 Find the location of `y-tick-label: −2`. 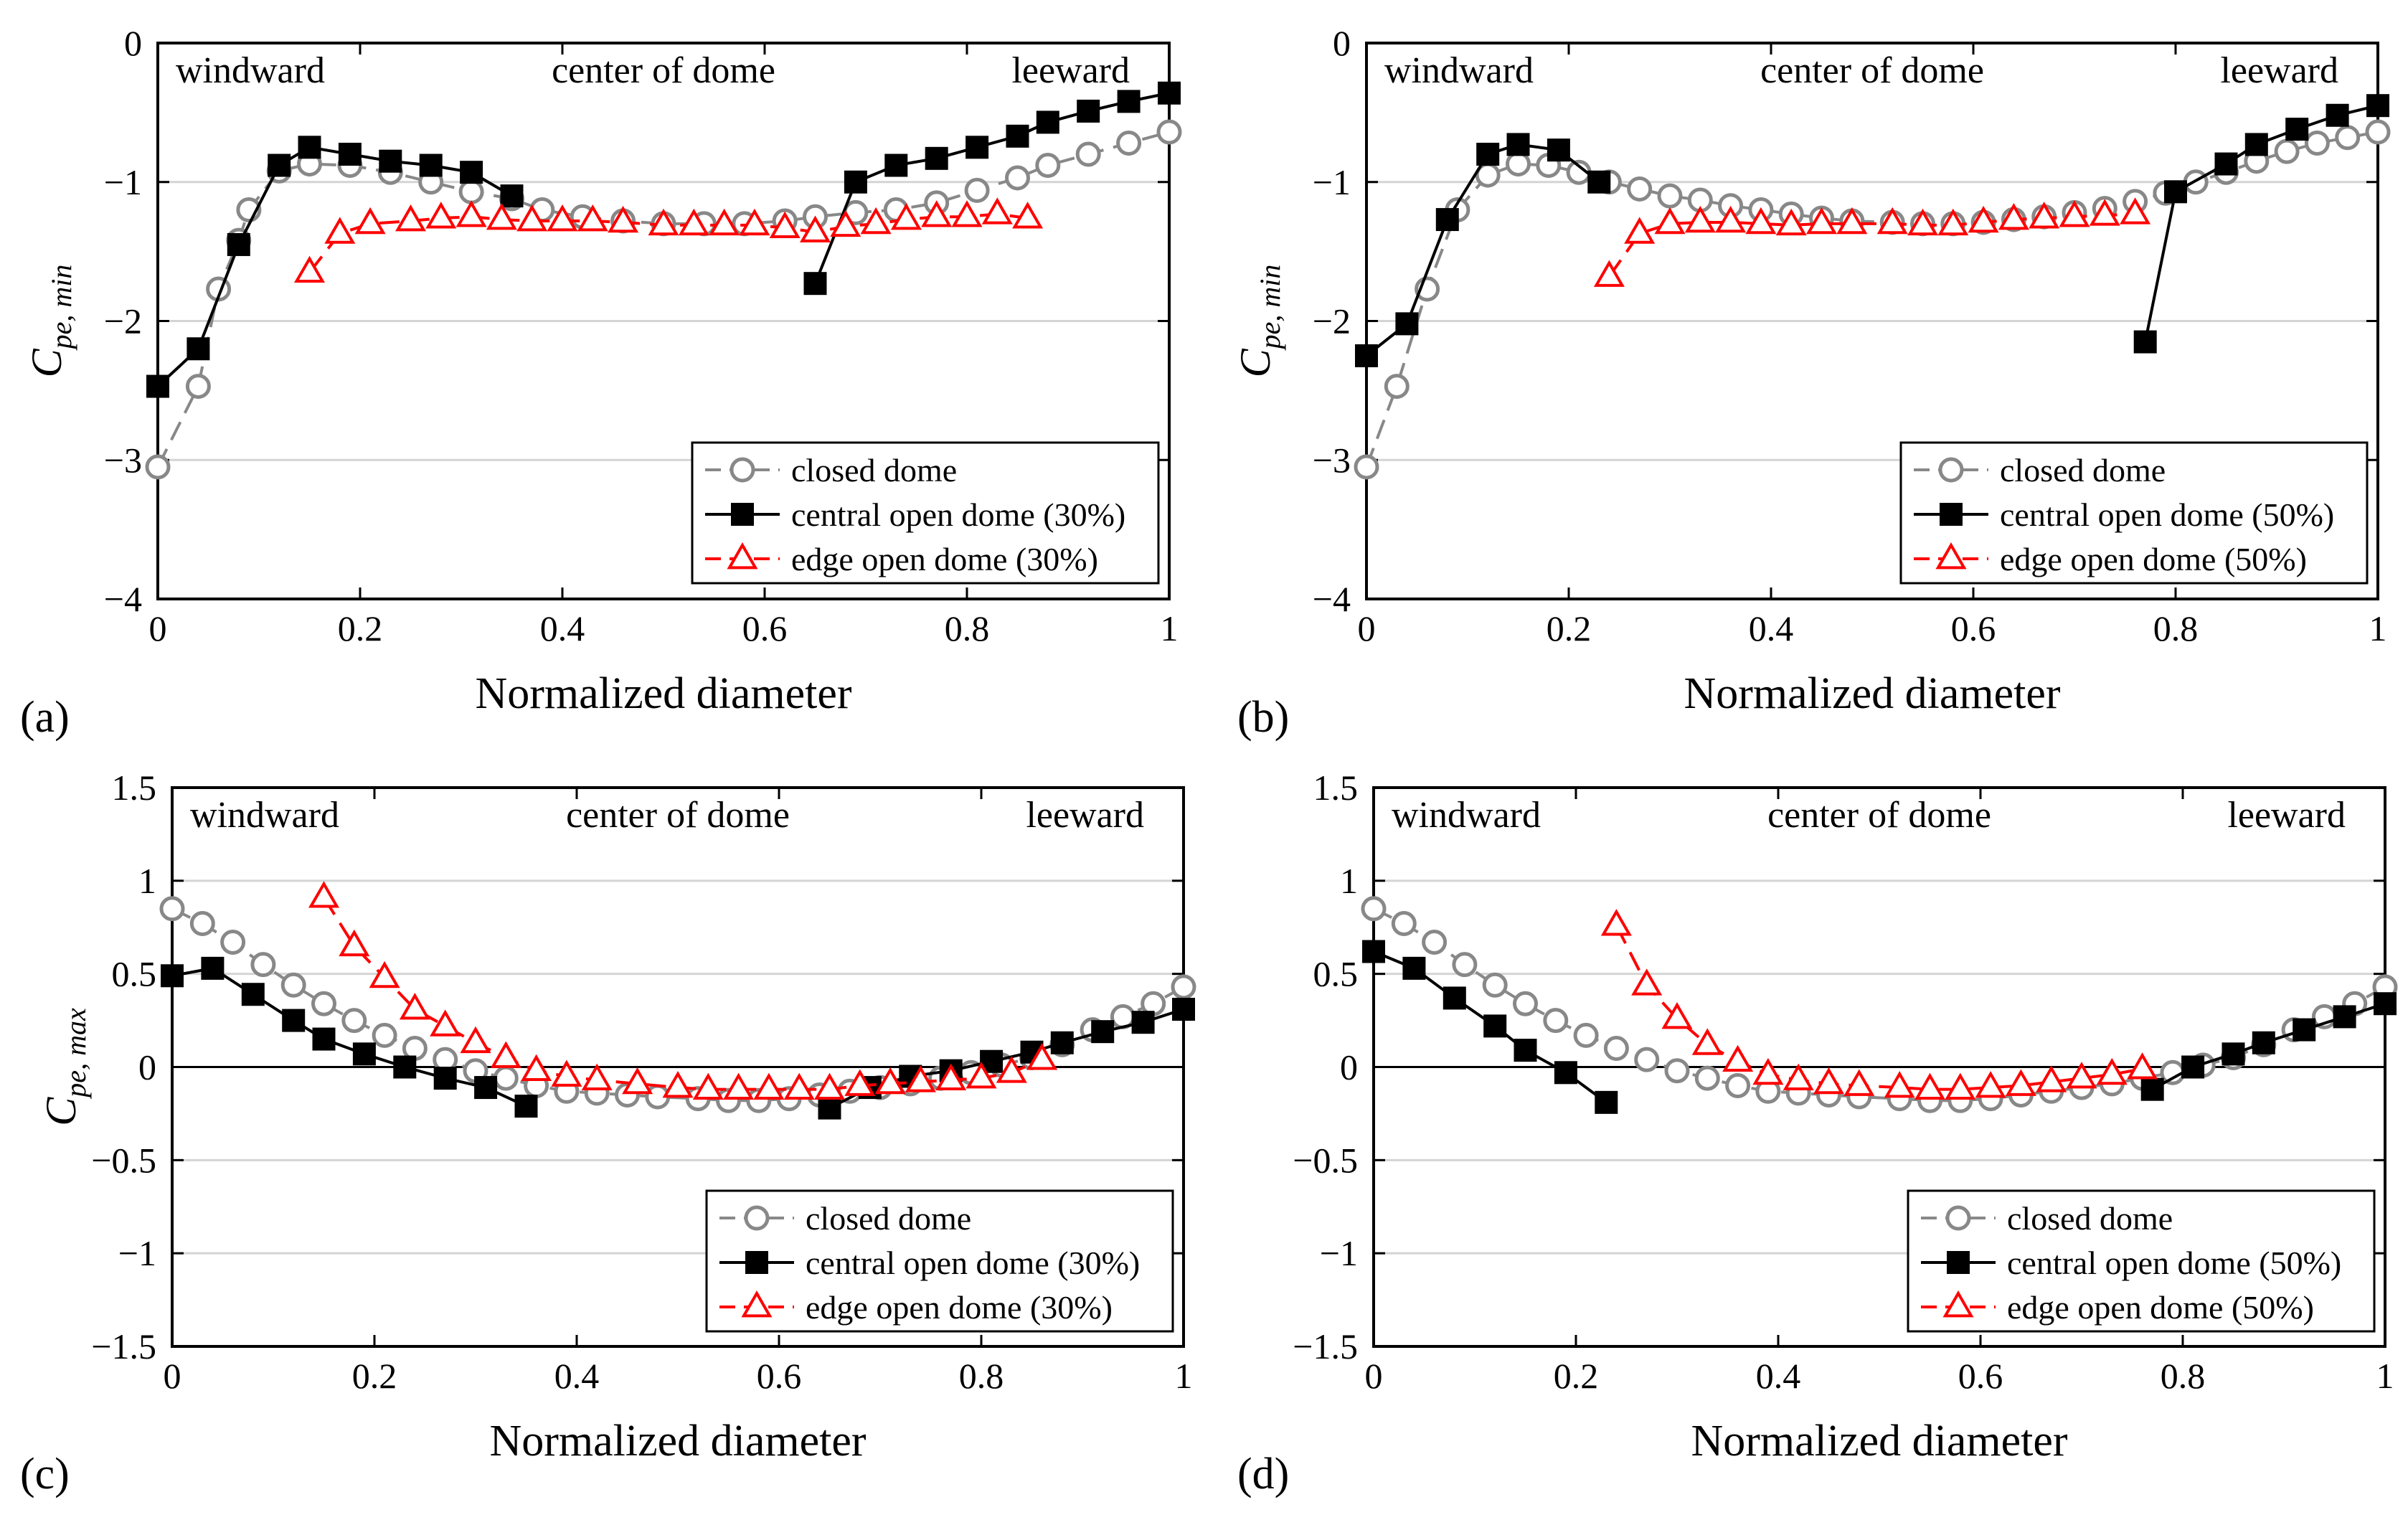

y-tick-label: −2 is located at coordinates (123, 321).